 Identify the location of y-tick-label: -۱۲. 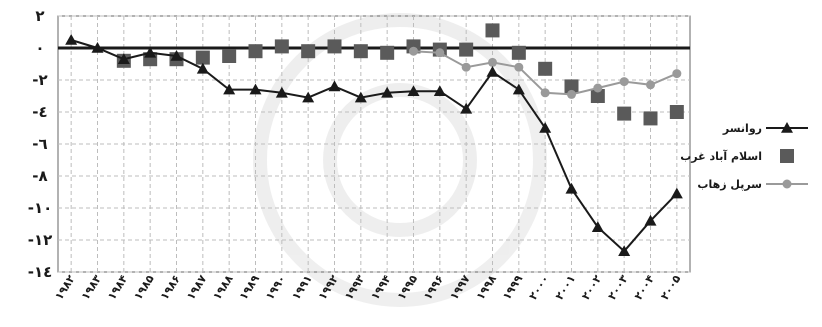
(40, 240).